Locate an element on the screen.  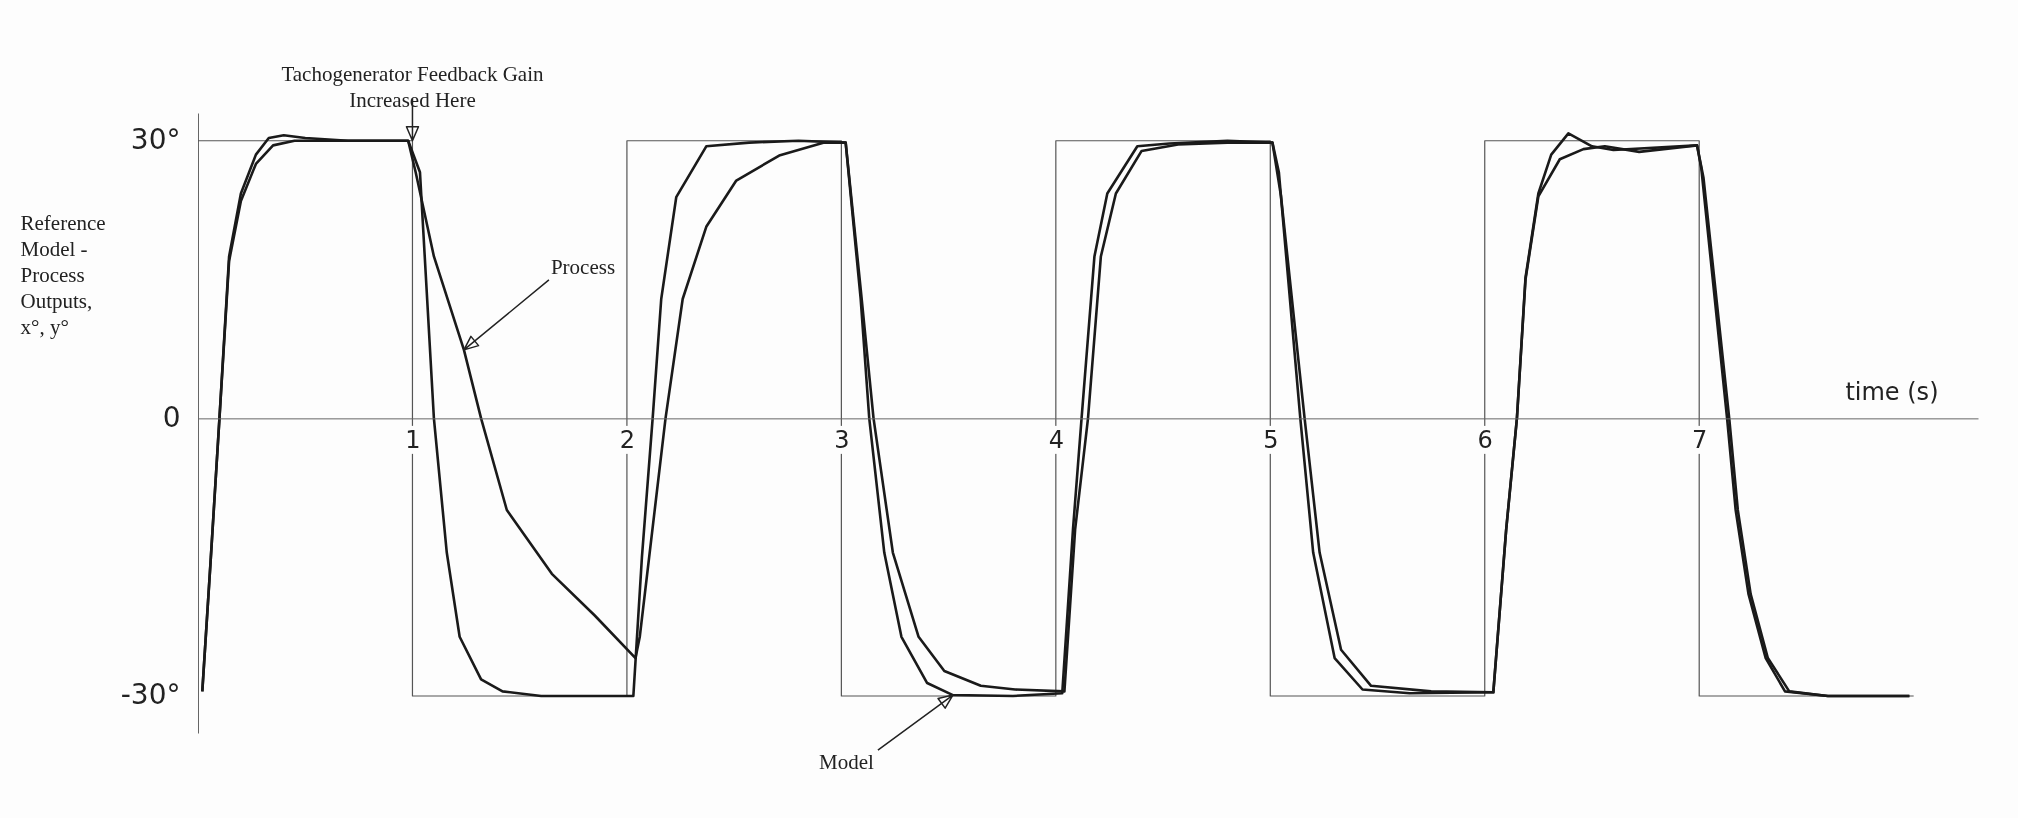
x-tick-label: 5 is located at coordinates (1271, 439).